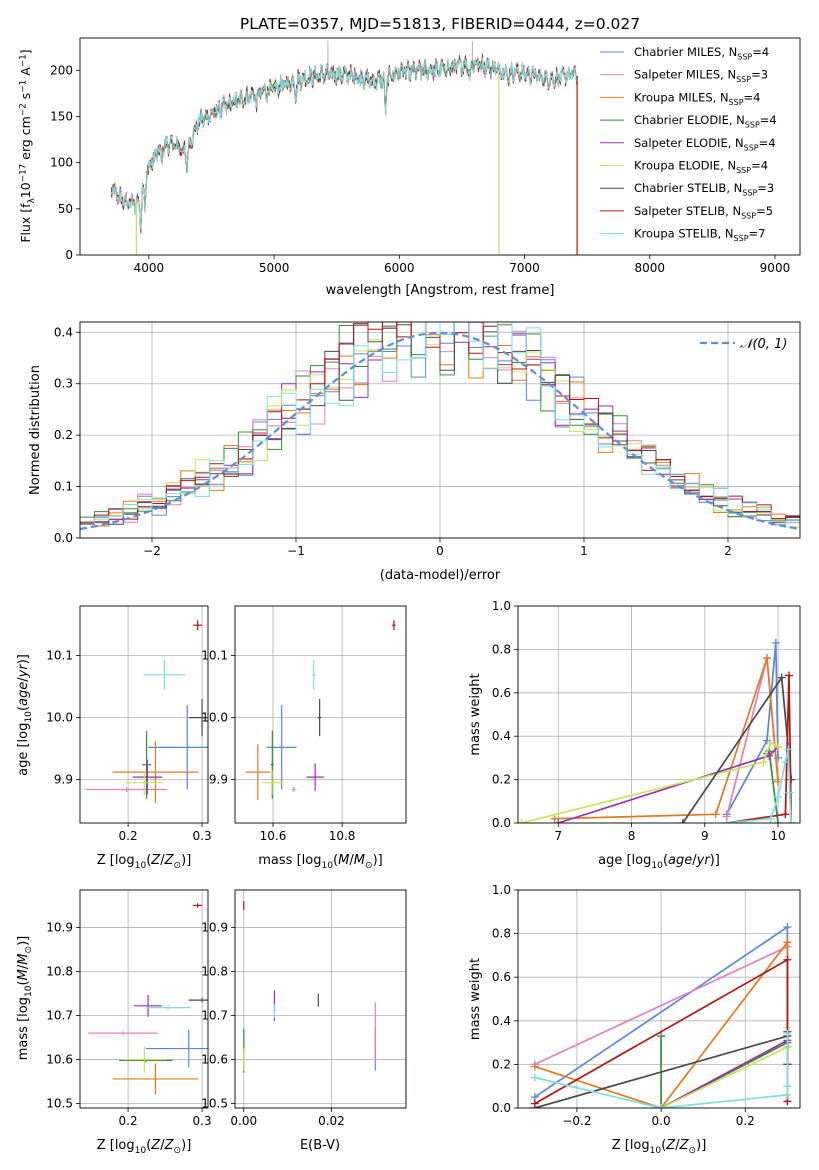  I want to click on legend-label: Chabrier MILES, NSSP=4, so click(701, 53).